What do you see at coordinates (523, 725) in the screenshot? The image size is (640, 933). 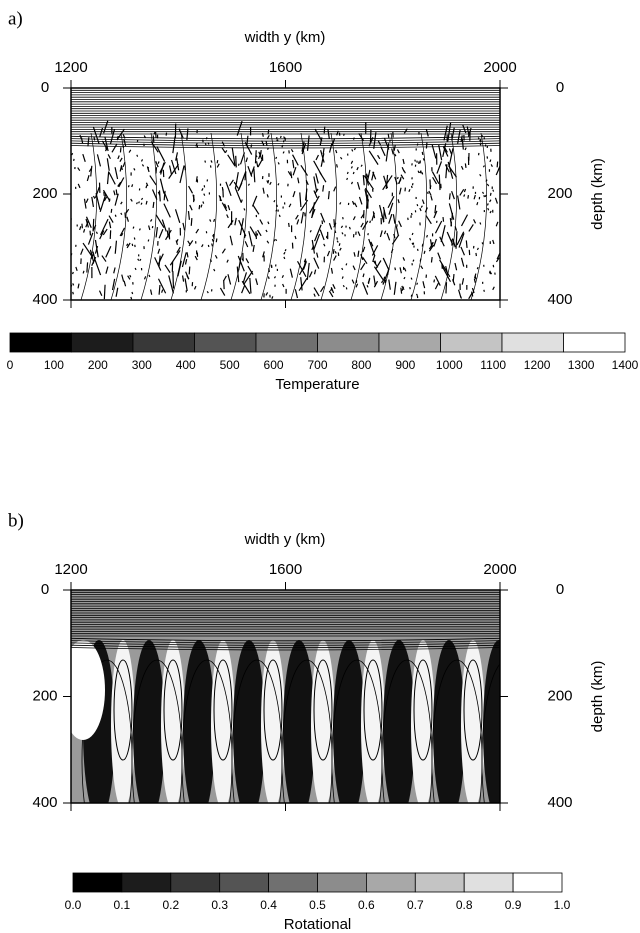 I see `light-cell` at bounding box center [523, 725].